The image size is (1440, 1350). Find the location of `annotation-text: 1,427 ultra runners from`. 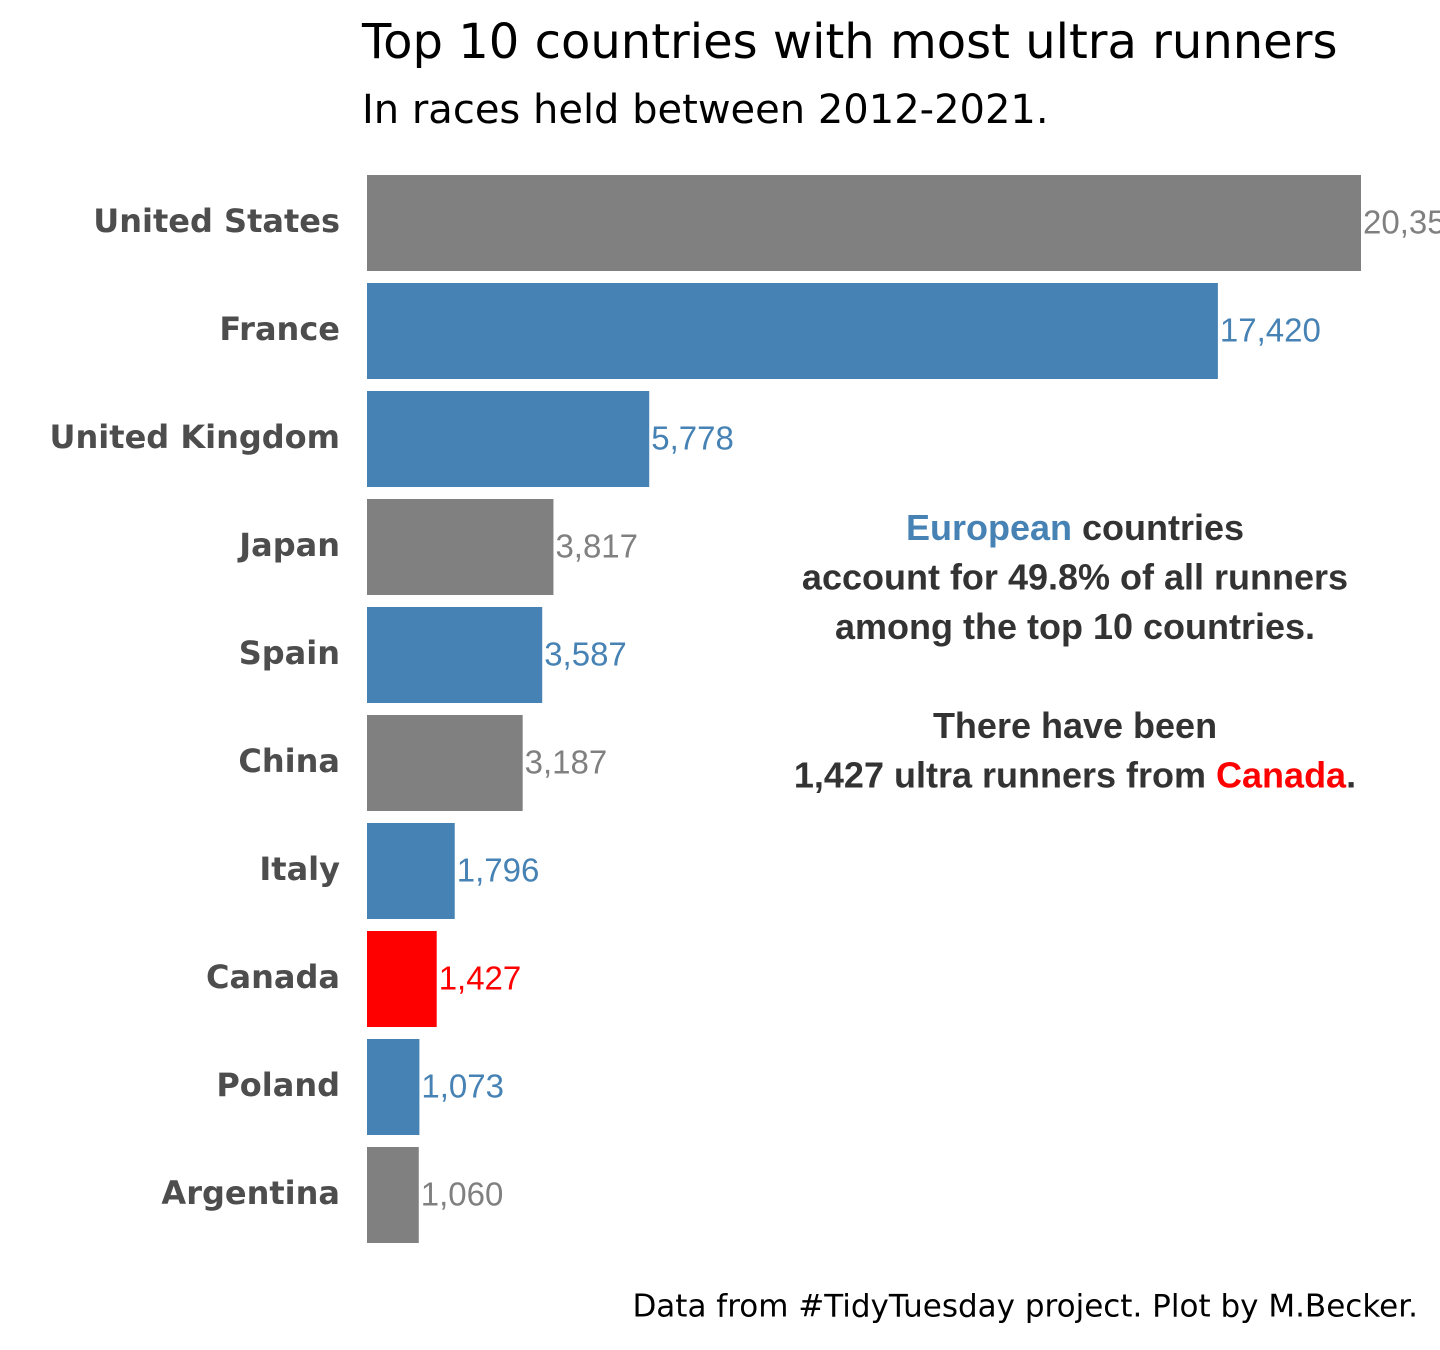

annotation-text: 1,427 ultra runners from is located at coordinates (1005, 774).